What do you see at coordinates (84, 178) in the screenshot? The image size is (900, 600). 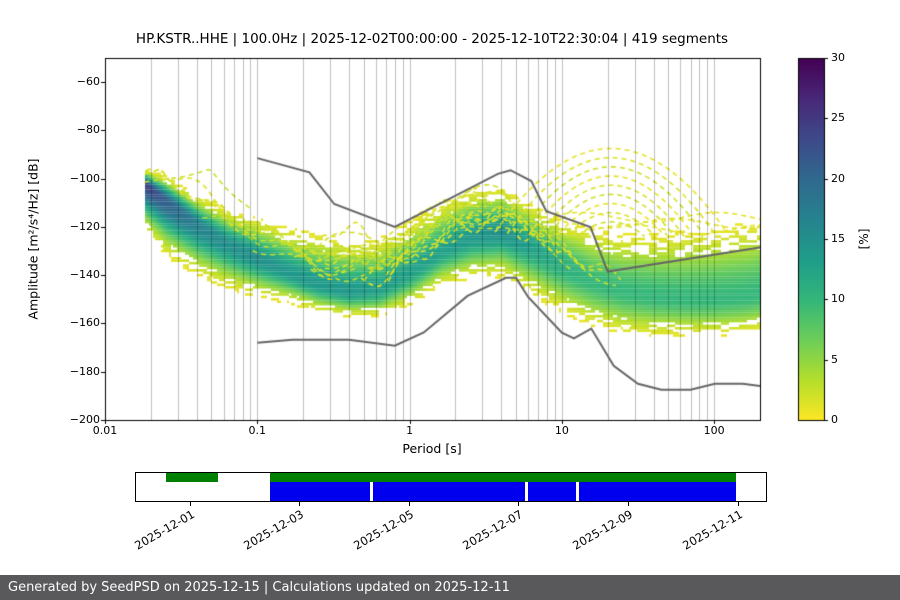 I see `y-tick-label: −100` at bounding box center [84, 178].